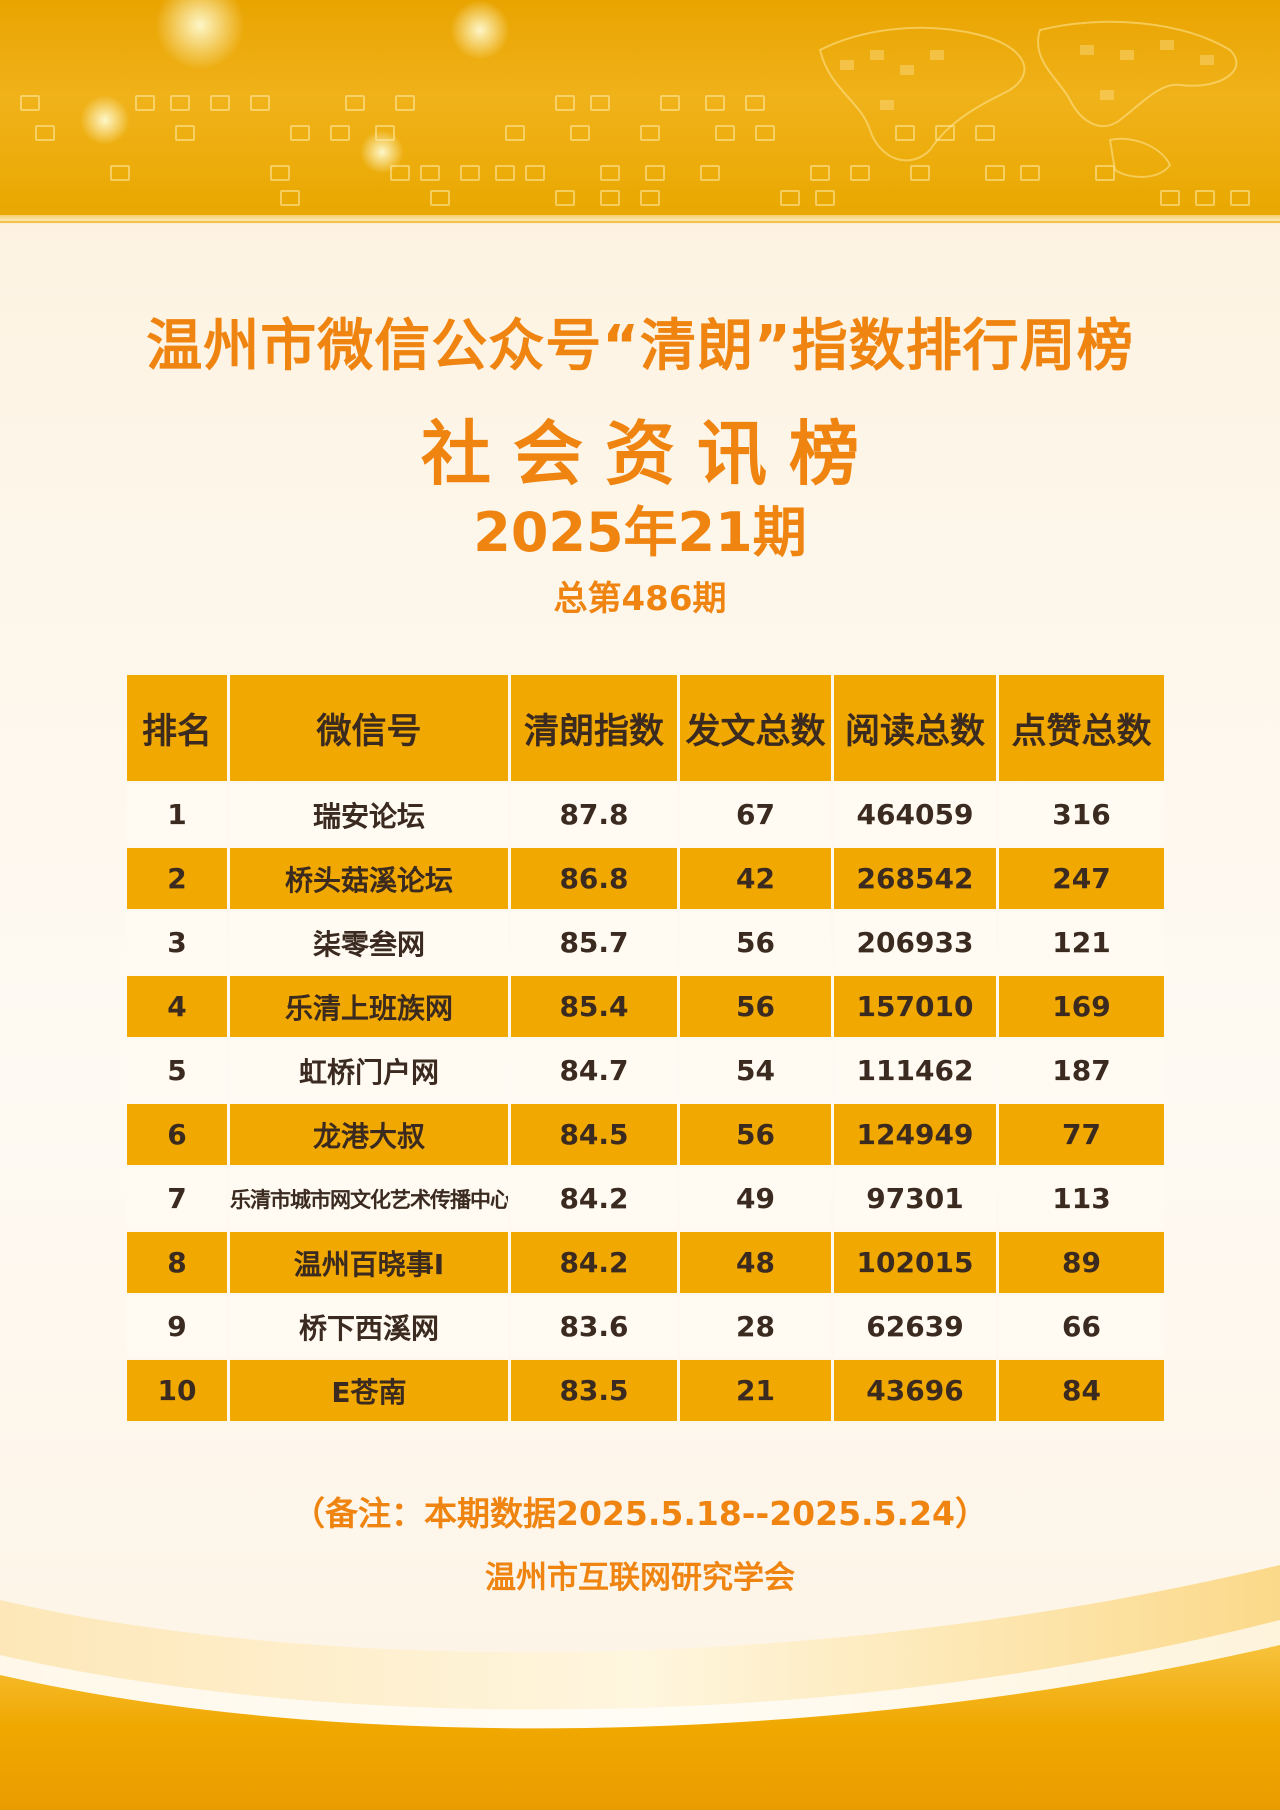 This screenshot has height=1810, width=1280. I want to click on likes-cell: 187, so click(1081, 1070).